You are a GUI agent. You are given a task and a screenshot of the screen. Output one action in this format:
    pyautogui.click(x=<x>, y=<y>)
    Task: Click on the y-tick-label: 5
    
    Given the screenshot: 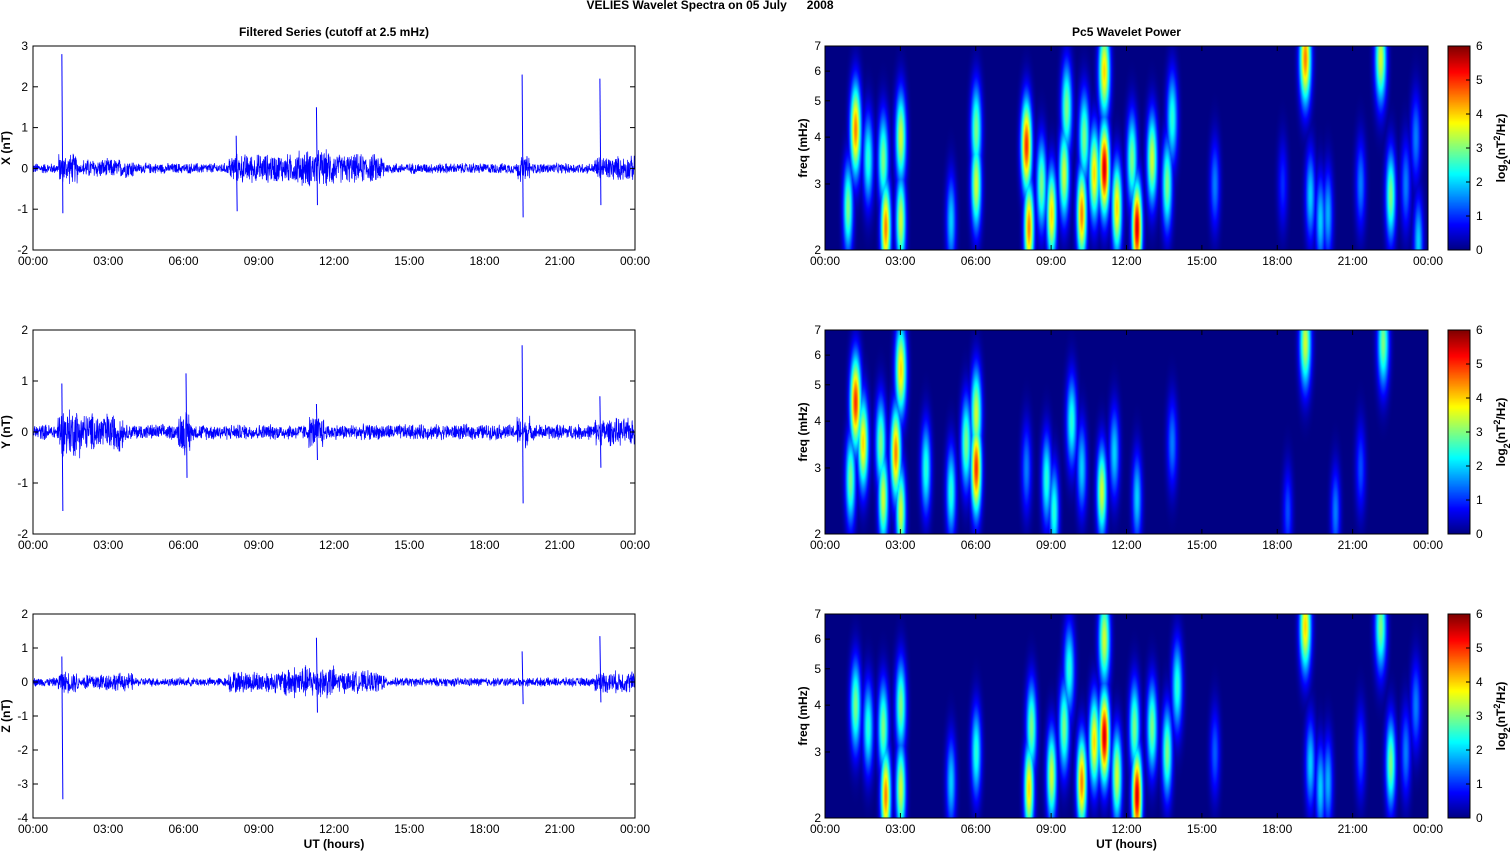 What is the action you would take?
    pyautogui.click(x=817, y=385)
    